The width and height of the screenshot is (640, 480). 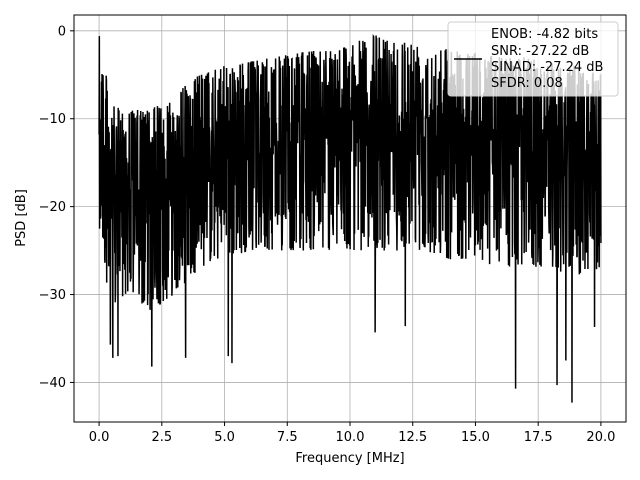 I want to click on legend-box, so click(x=533, y=59).